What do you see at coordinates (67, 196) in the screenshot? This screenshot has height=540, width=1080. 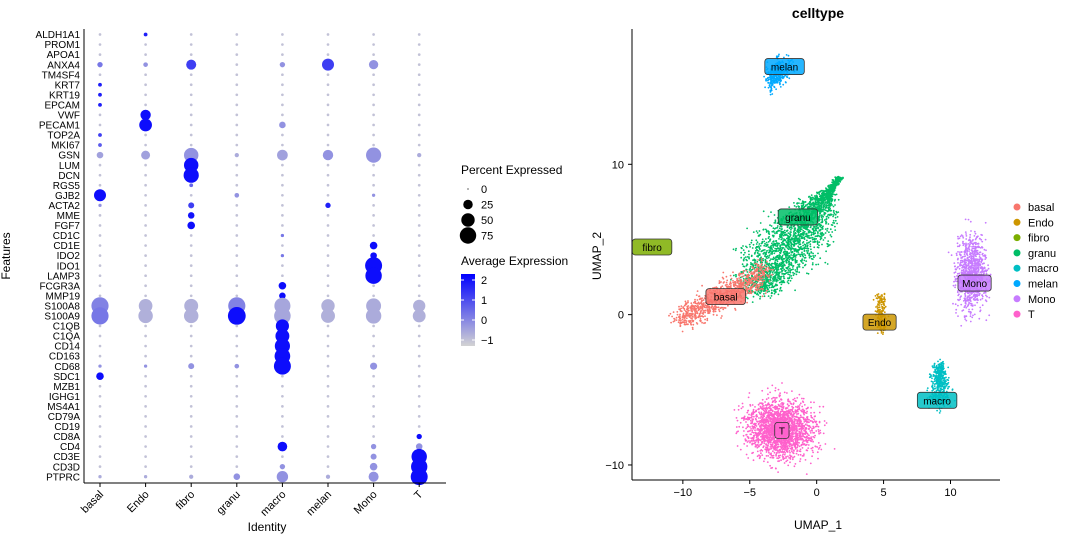 I see `feature-label: GJB2` at bounding box center [67, 196].